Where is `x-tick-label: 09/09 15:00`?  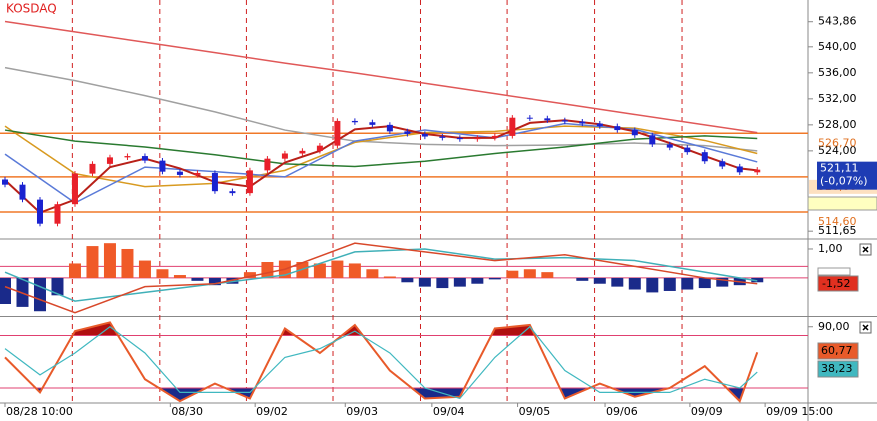 x-tick-label: 09/09 15:00 is located at coordinates (799, 411).